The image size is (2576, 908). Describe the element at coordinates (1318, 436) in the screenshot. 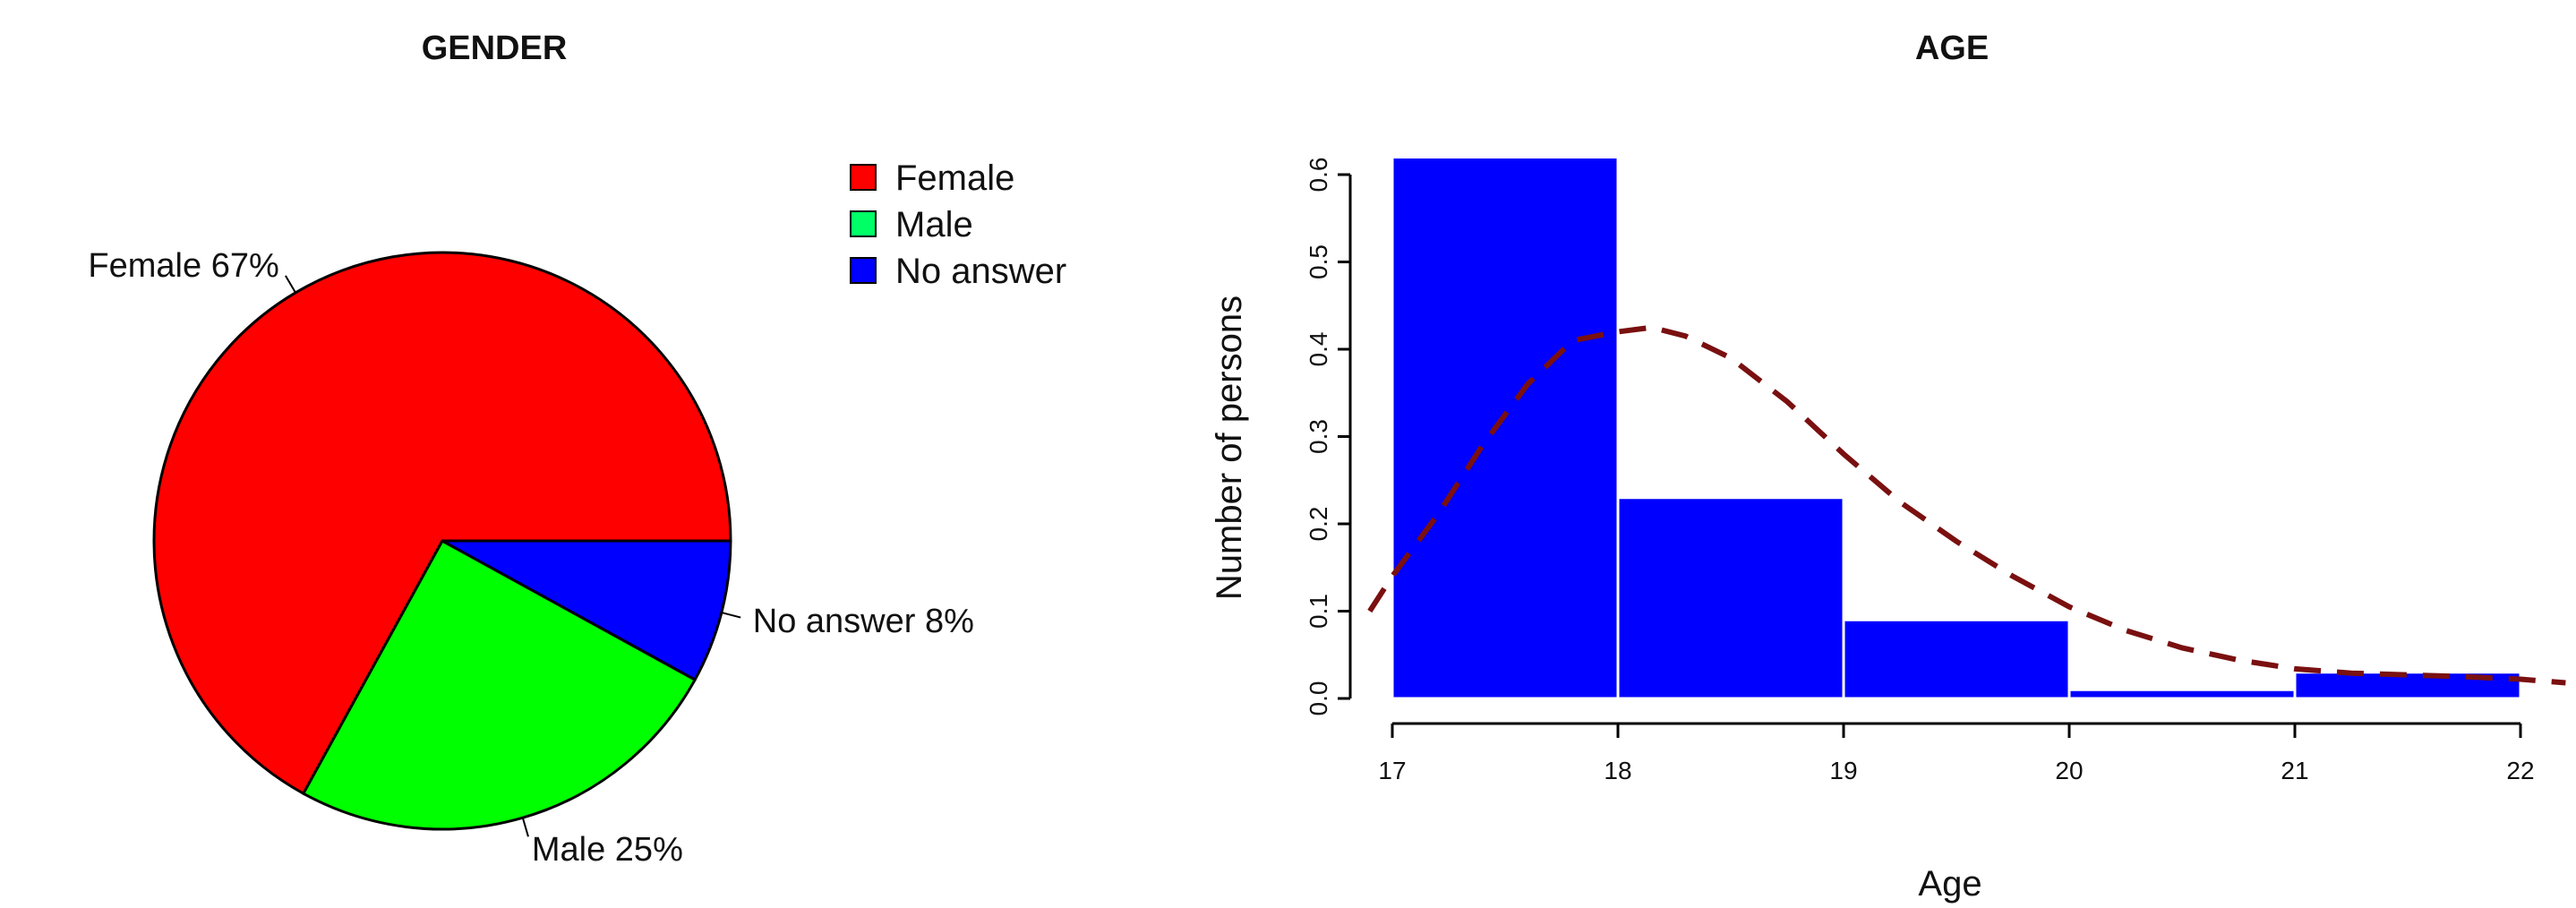

I see `y-tick-label: 0.3` at that location.